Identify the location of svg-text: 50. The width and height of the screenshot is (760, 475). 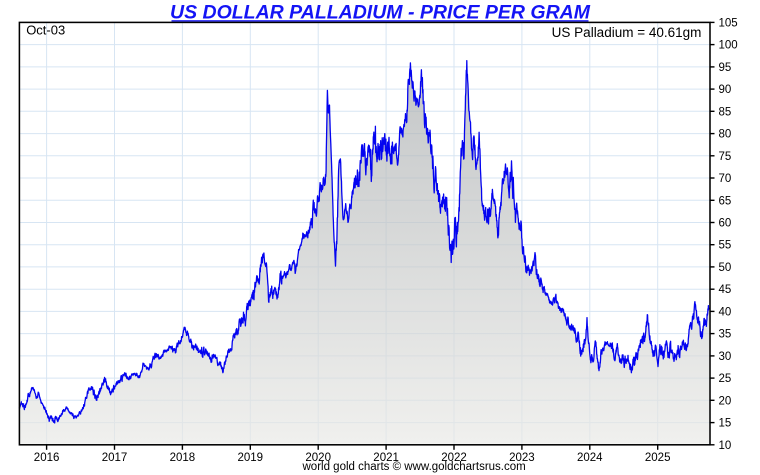
(725, 268).